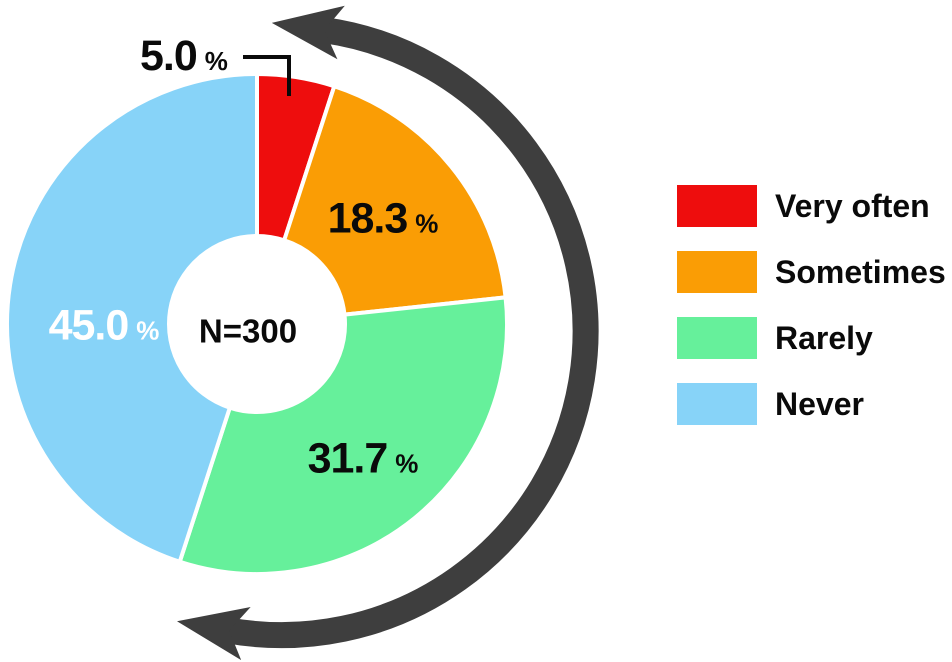  I want to click on slice-value-label-rarely: 31.7 %, so click(363, 458).